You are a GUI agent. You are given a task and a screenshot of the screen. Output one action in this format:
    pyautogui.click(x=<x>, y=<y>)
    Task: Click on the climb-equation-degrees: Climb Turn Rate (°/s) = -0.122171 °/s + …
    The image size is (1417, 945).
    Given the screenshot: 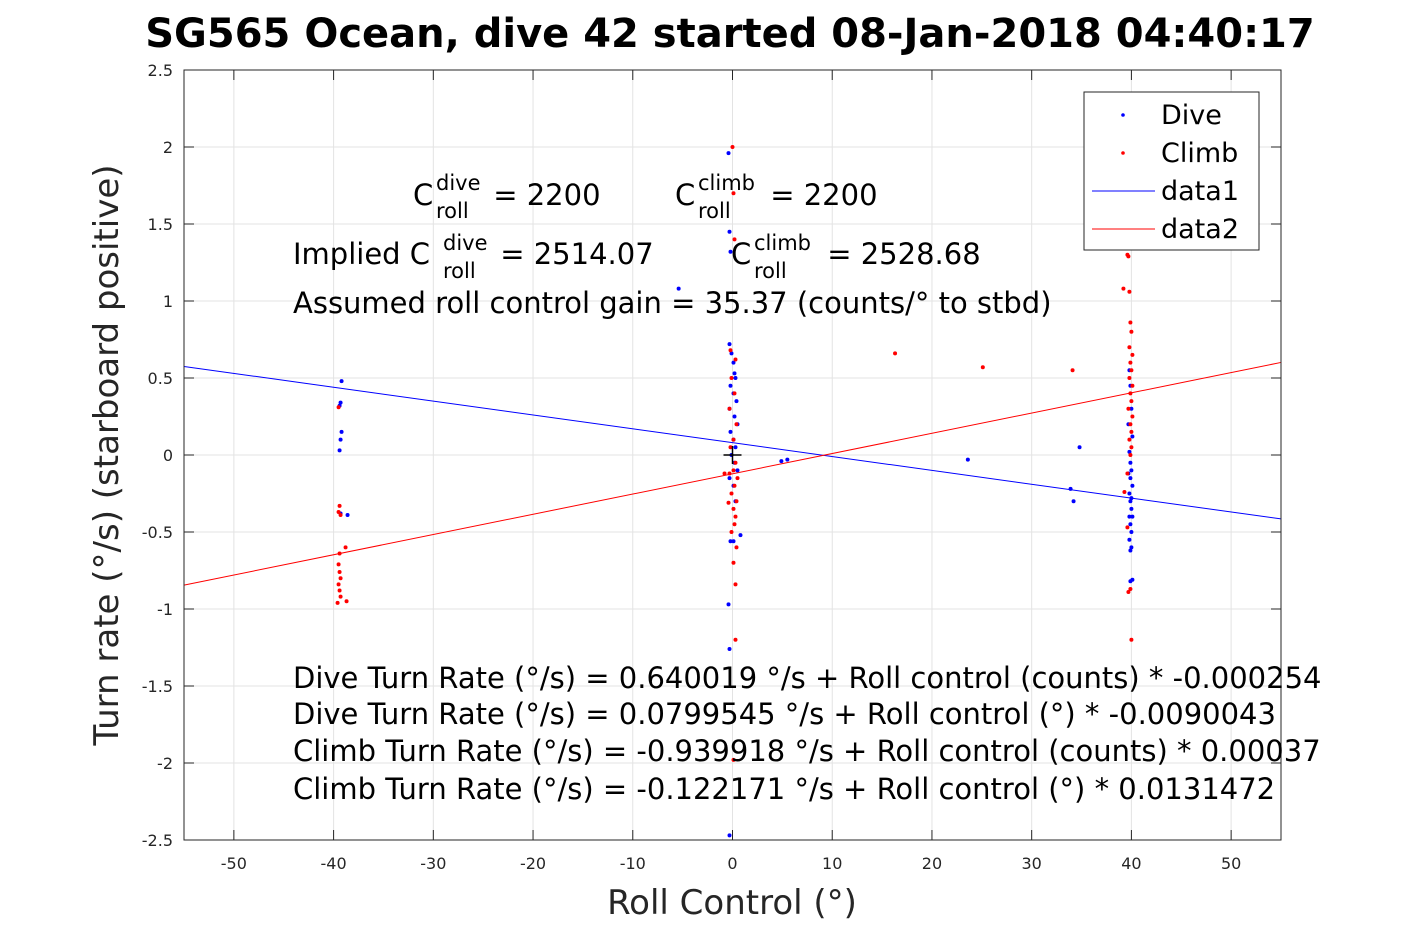 What is the action you would take?
    pyautogui.click(x=784, y=789)
    